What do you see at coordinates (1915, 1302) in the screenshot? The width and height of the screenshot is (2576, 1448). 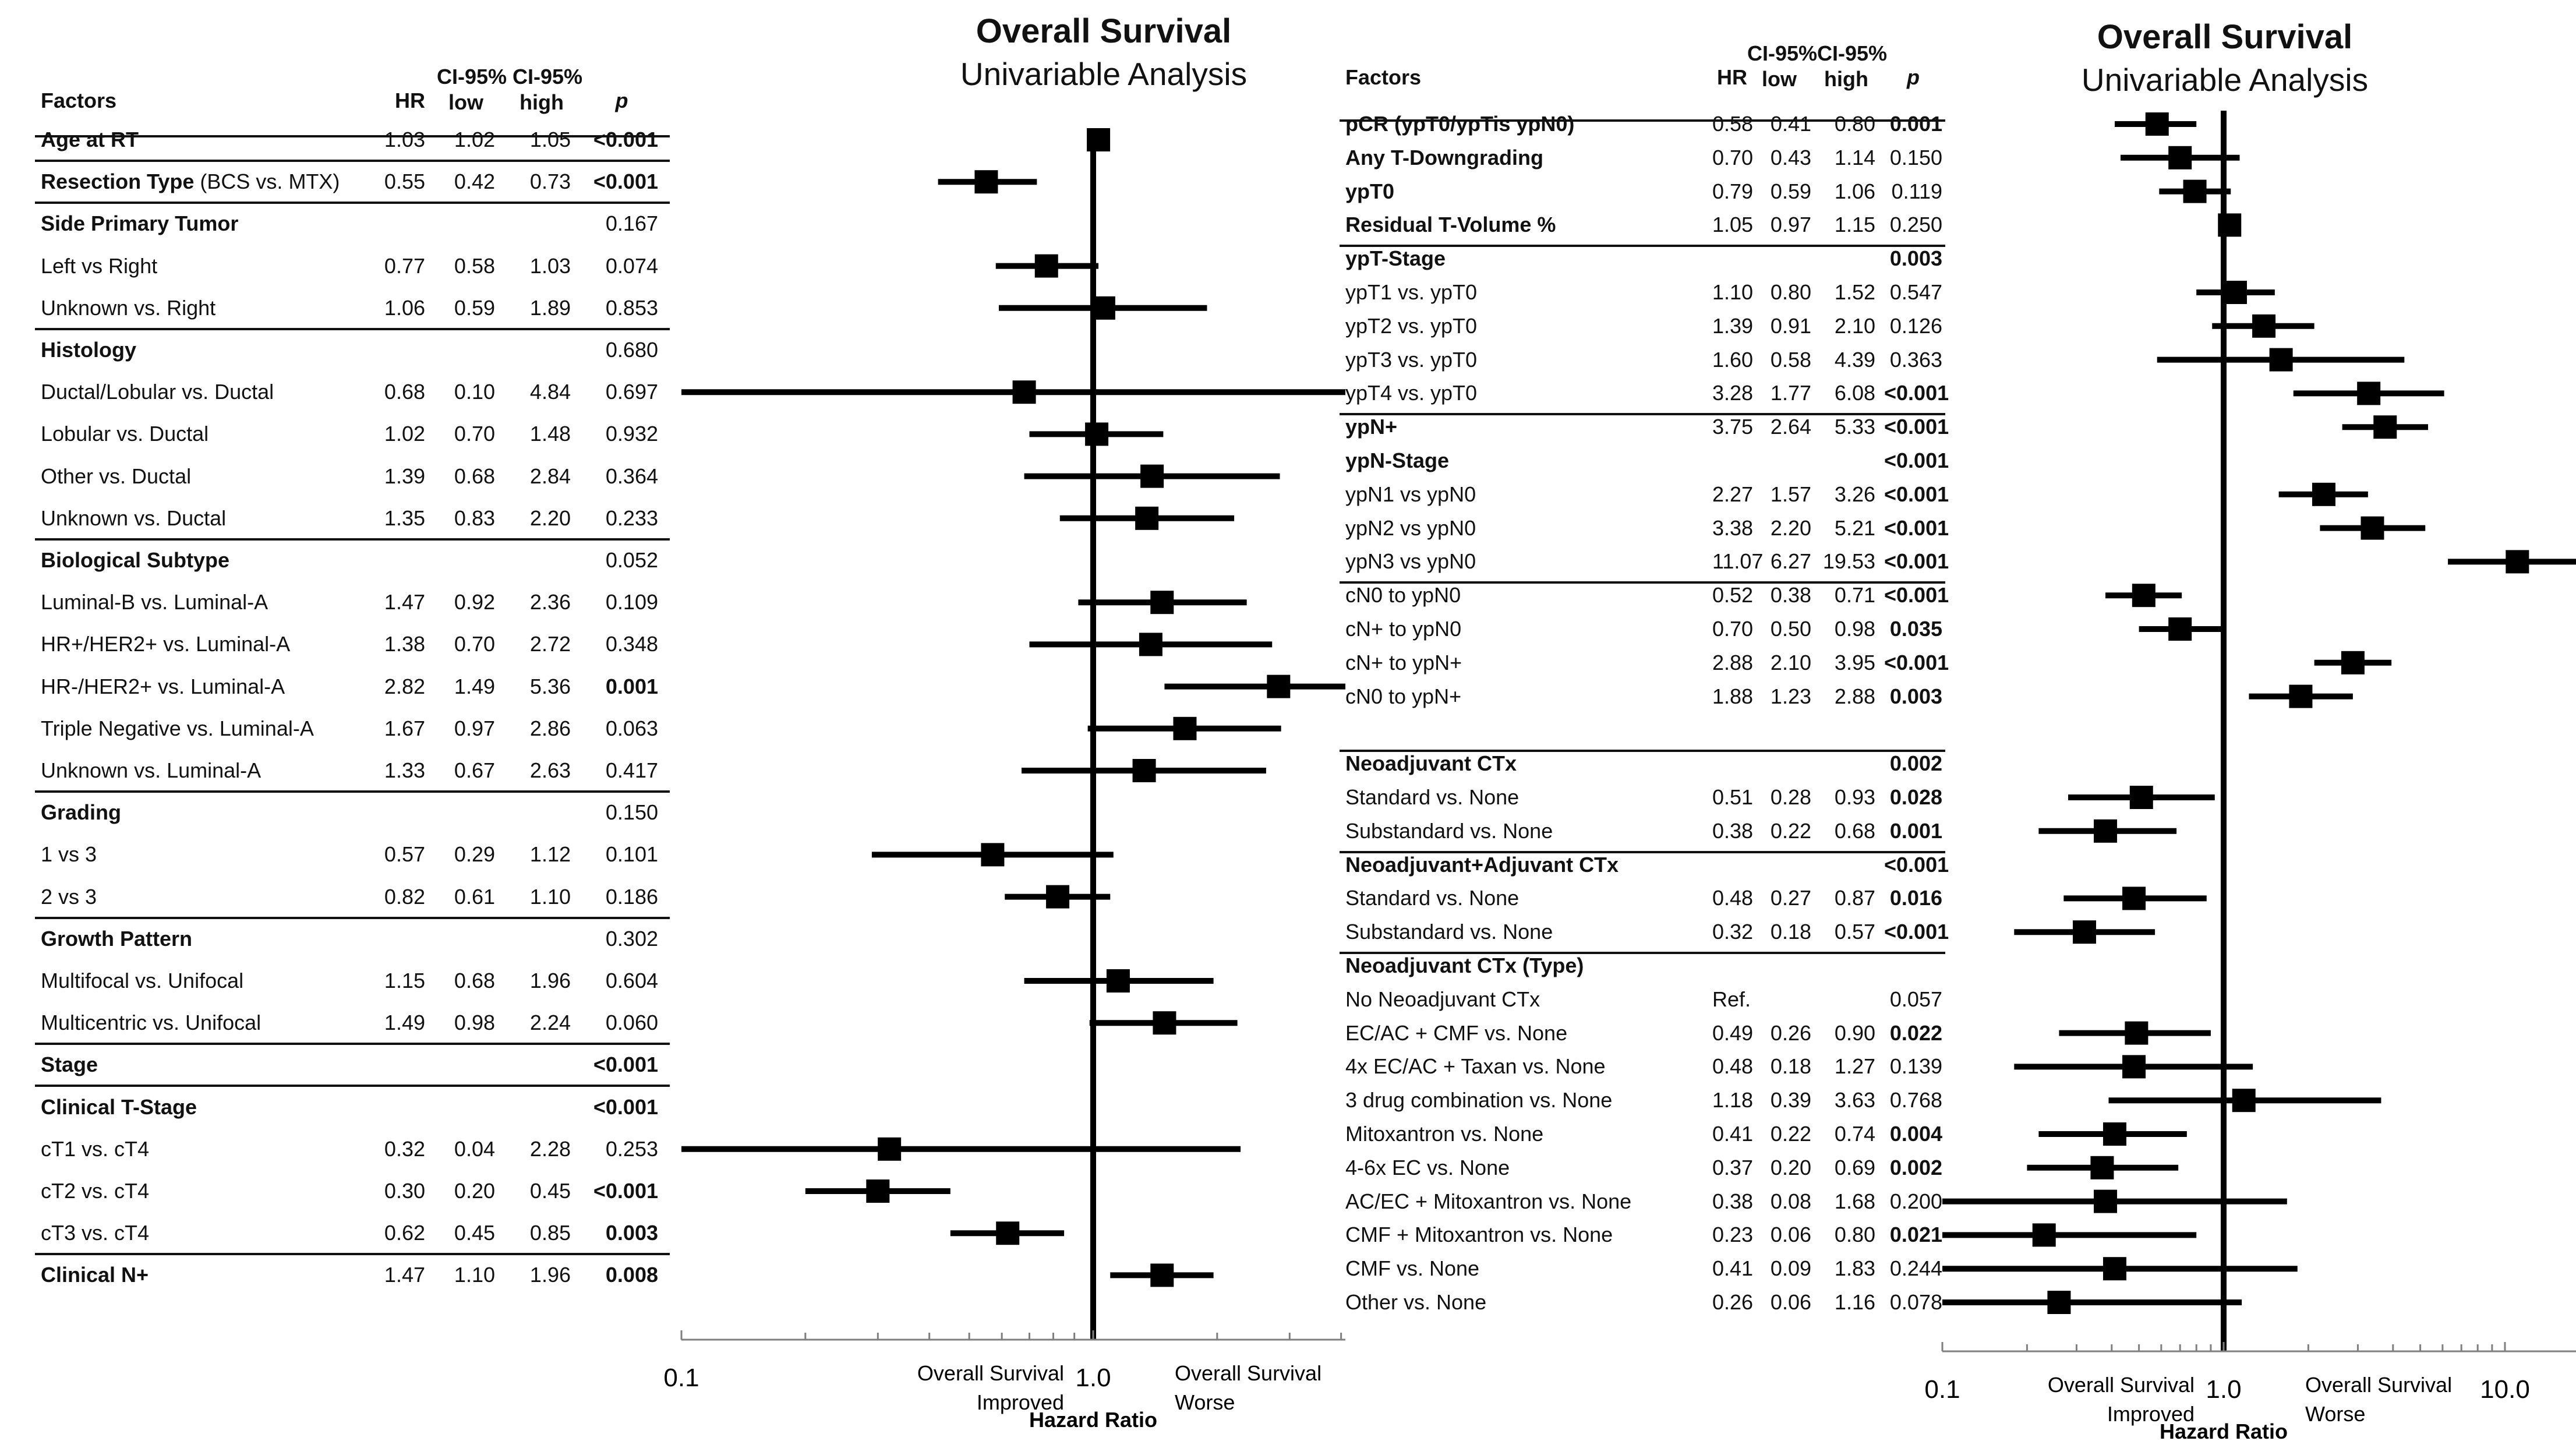 I see `p-value: 0.078` at bounding box center [1915, 1302].